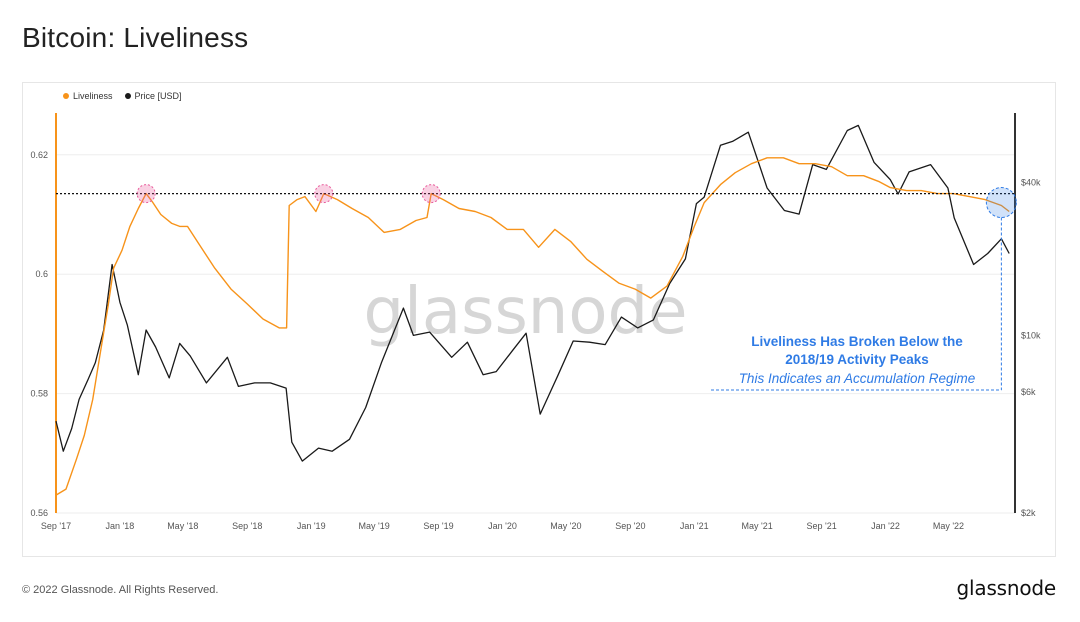 The width and height of the screenshot is (1080, 622). What do you see at coordinates (120, 590) in the screenshot?
I see `copyright-text: © 2022 Glassnode. All Rights Reserved.` at bounding box center [120, 590].